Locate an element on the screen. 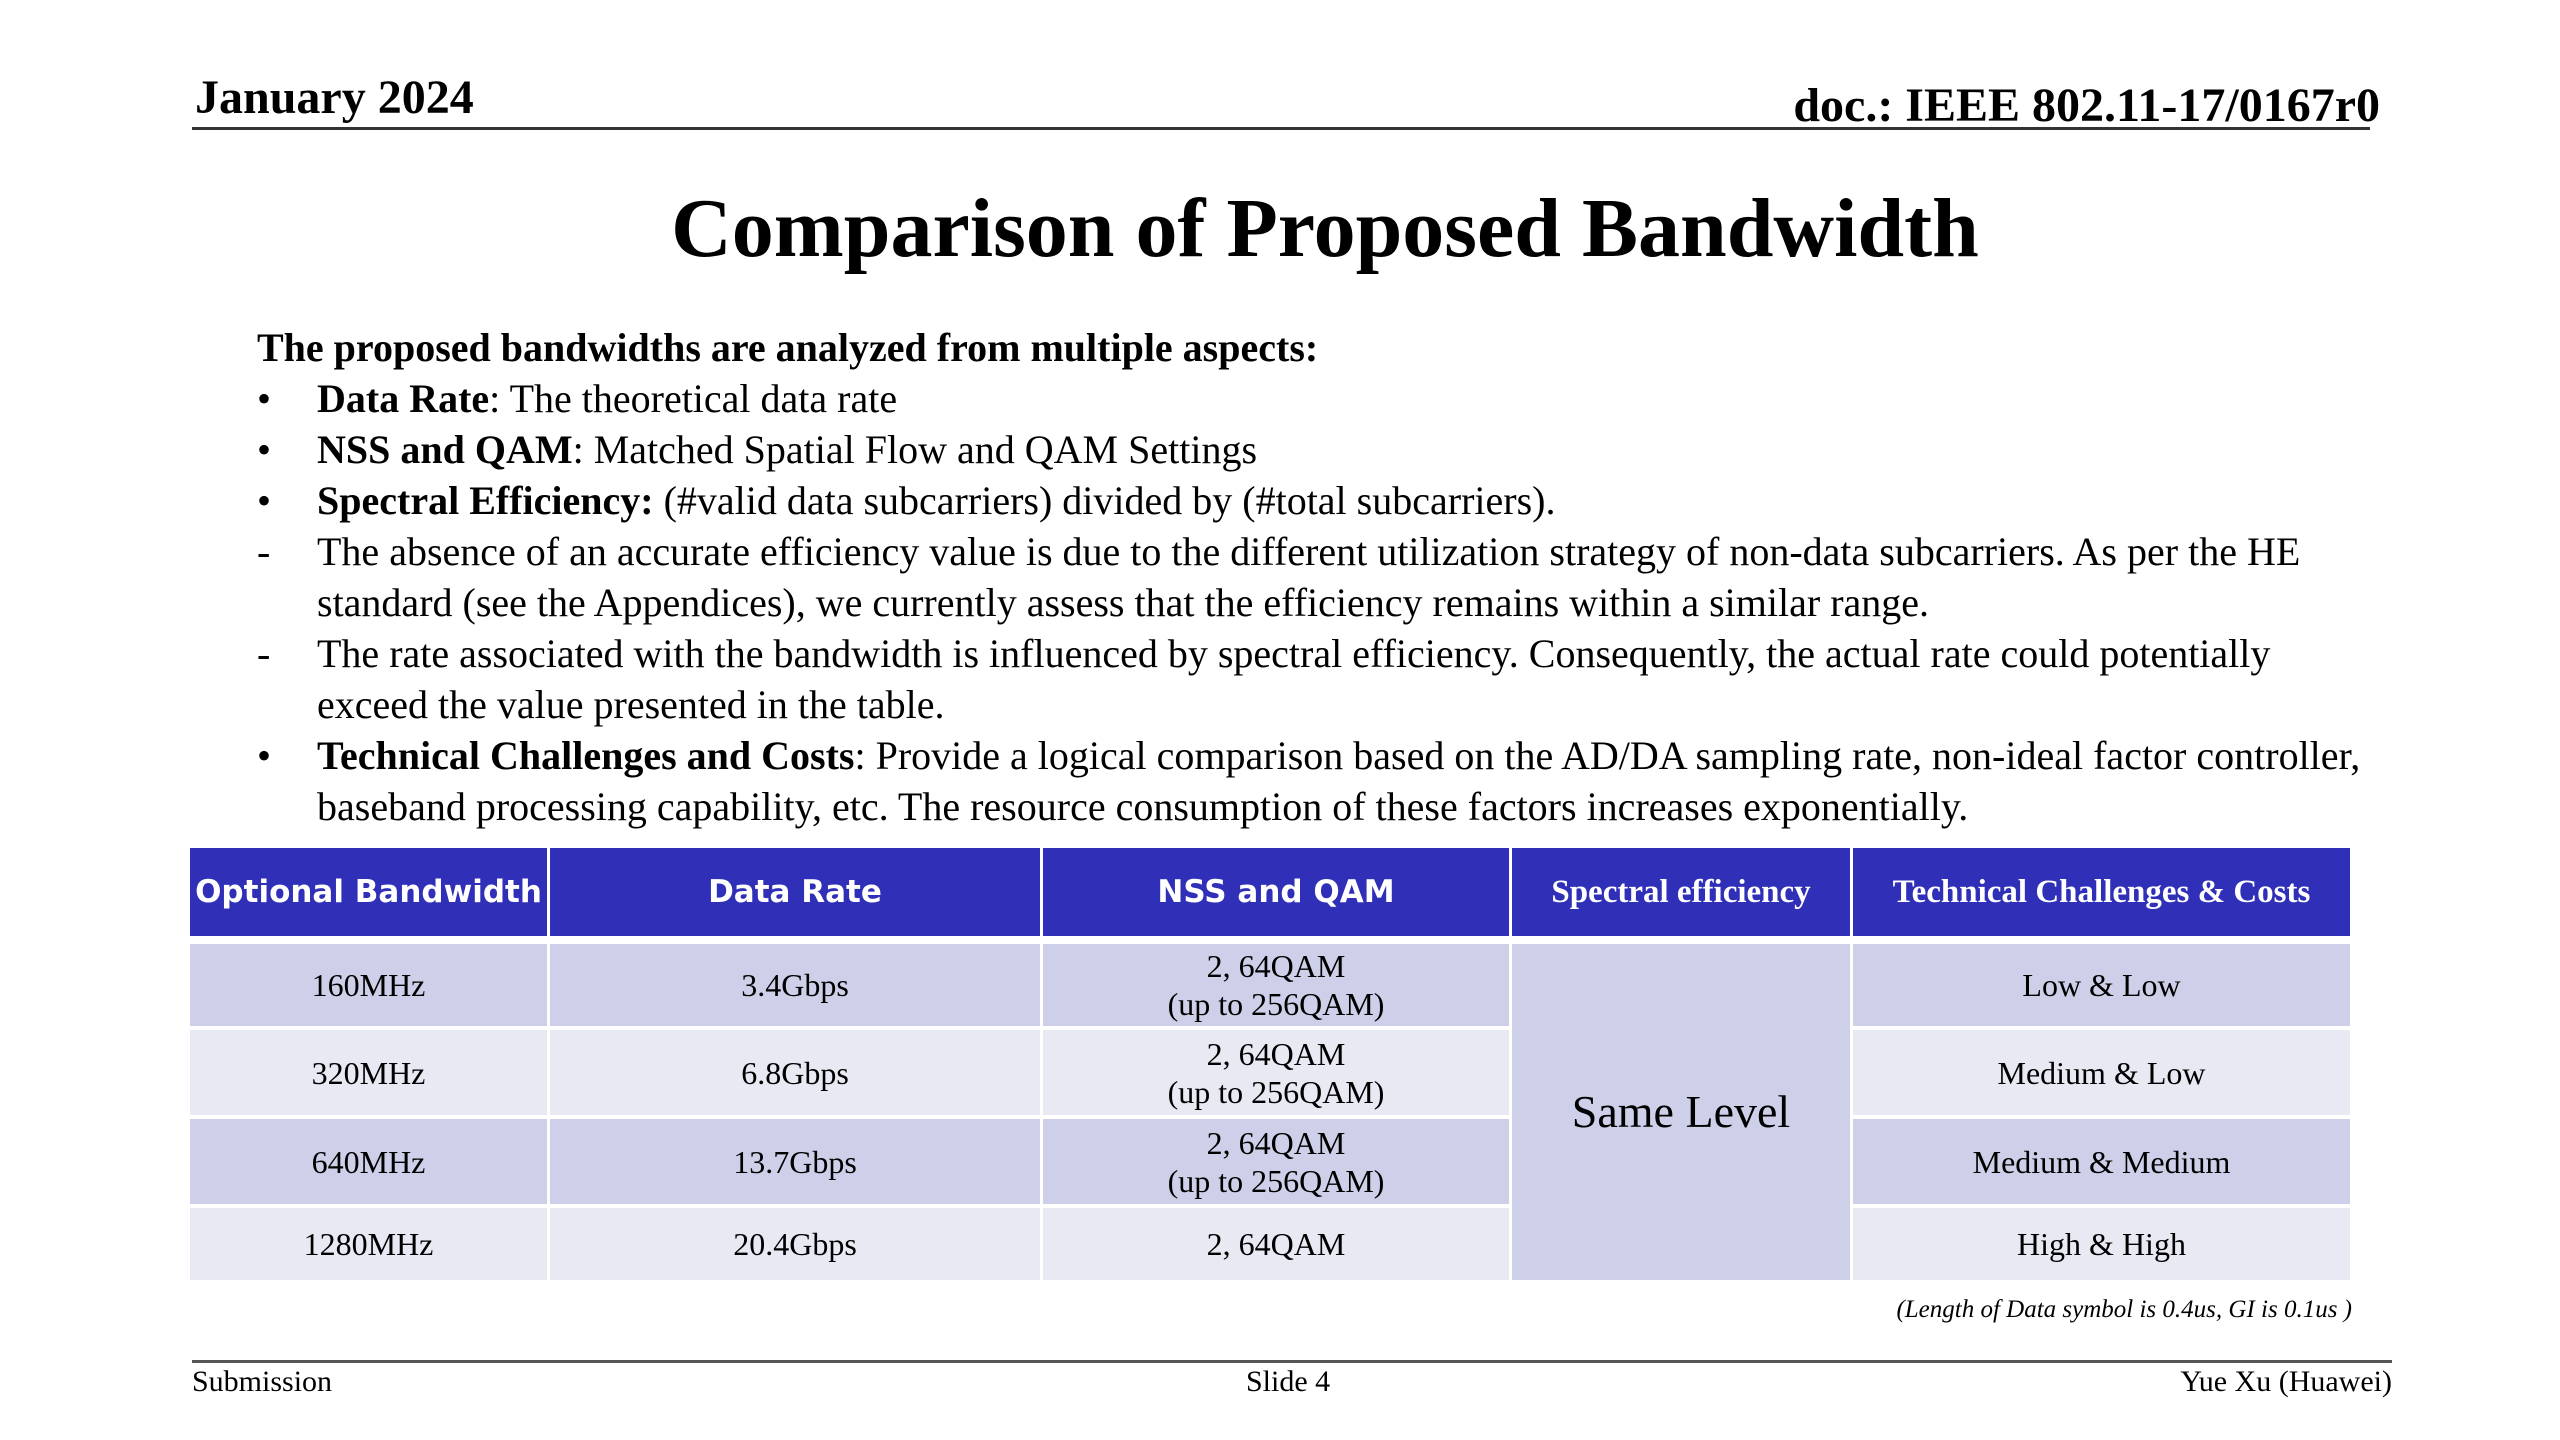 The image size is (2560, 1440). bullet-bold: Technical Challenges and Costs is located at coordinates (586, 755).